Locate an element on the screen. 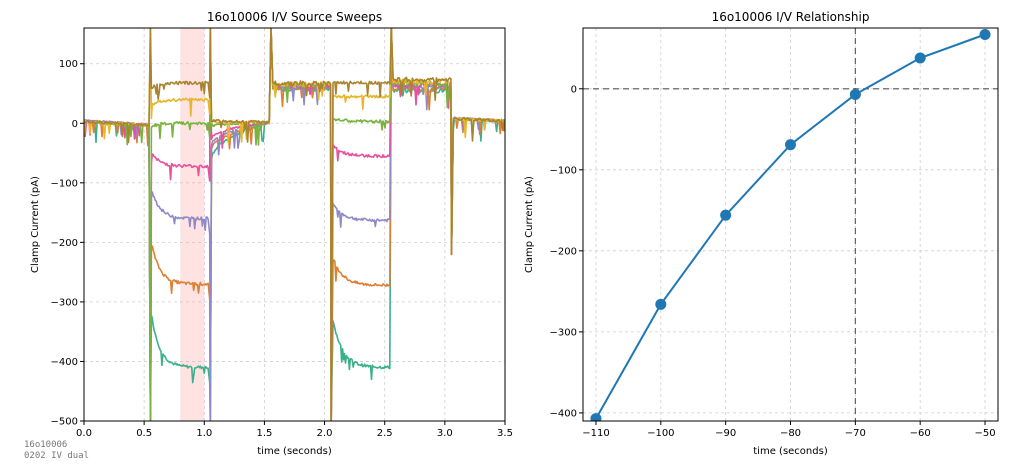 This screenshot has height=476, width=1027. iv-x-tick-label: −90 is located at coordinates (725, 433).